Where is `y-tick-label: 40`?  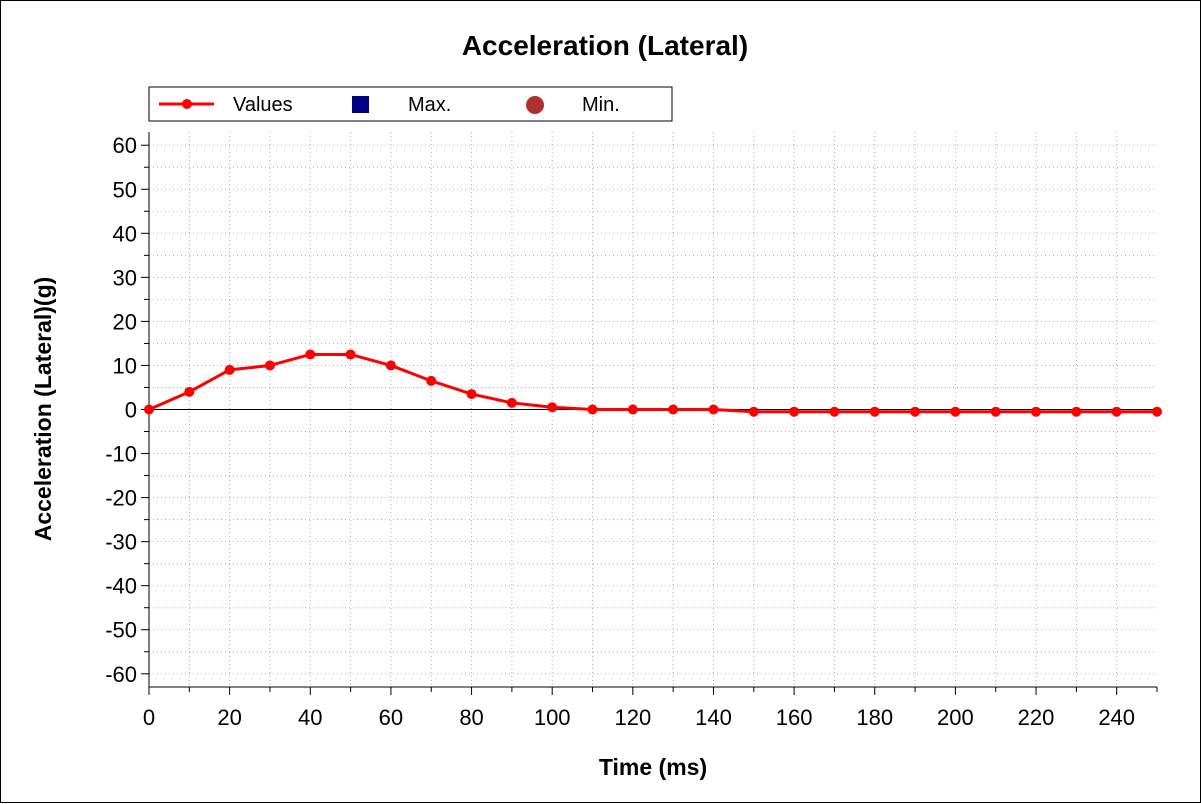 y-tick-label: 40 is located at coordinates (125, 233).